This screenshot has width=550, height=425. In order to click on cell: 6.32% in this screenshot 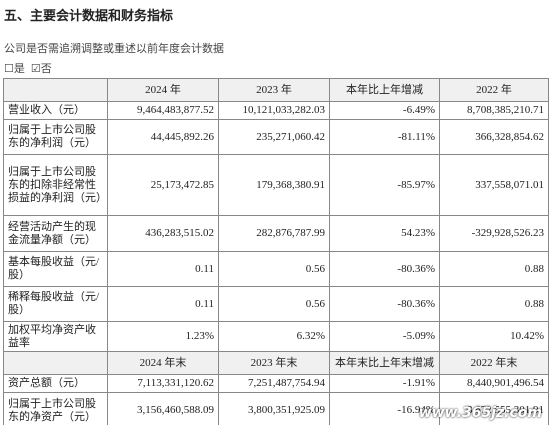, I will do `click(274, 336)`.